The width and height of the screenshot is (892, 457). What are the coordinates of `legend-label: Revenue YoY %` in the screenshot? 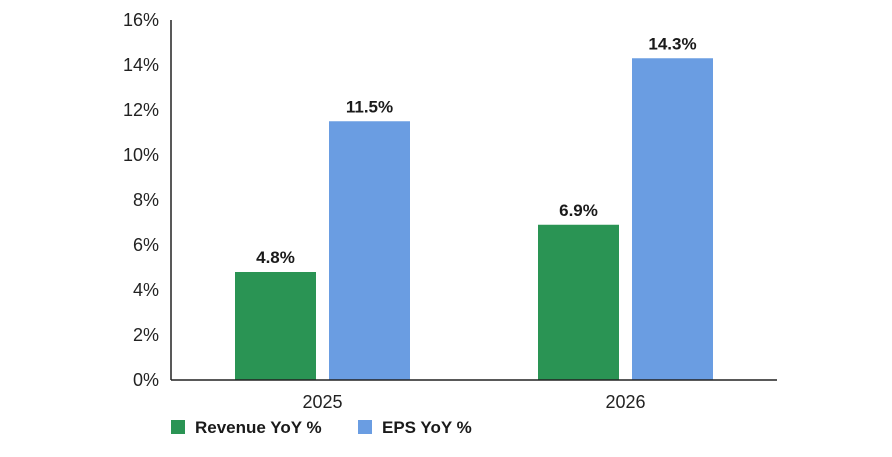 It's located at (258, 427).